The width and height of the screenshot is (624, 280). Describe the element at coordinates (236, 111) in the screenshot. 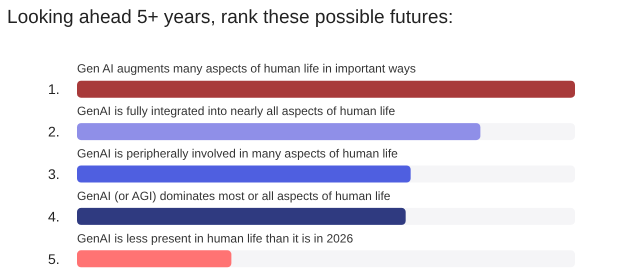

I see `y-tick-label: GenAI is fully integrated into nearly all aspects of human life` at that location.